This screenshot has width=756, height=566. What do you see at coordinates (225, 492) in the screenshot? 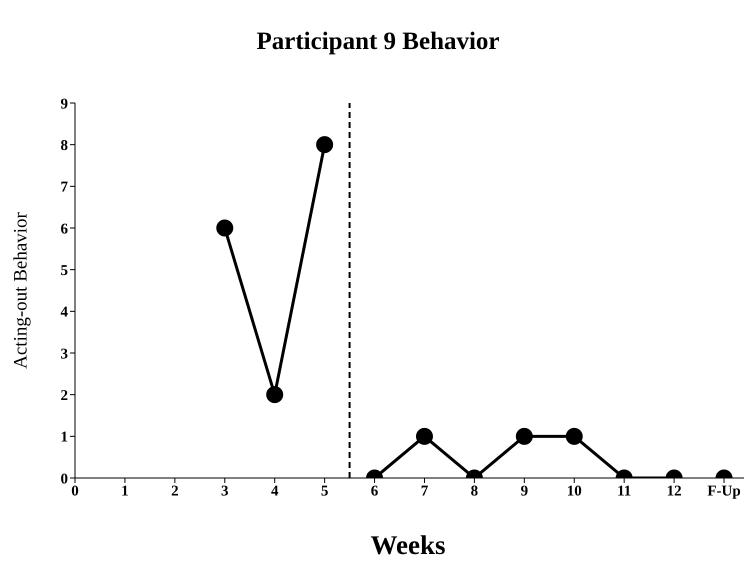
I see `x-tick-label: 3` at bounding box center [225, 492].